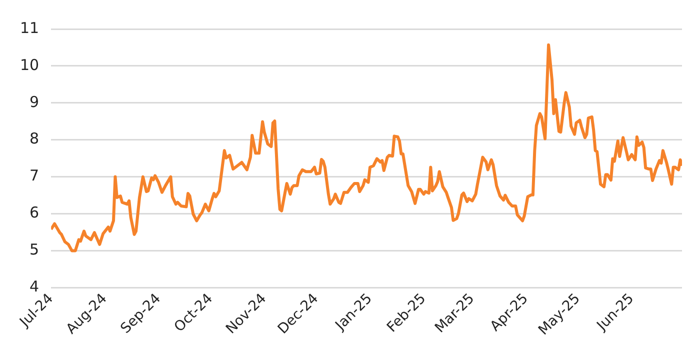 The image size is (700, 350). Describe the element at coordinates (35, 213) in the screenshot. I see `y-tick-label: 6` at that location.